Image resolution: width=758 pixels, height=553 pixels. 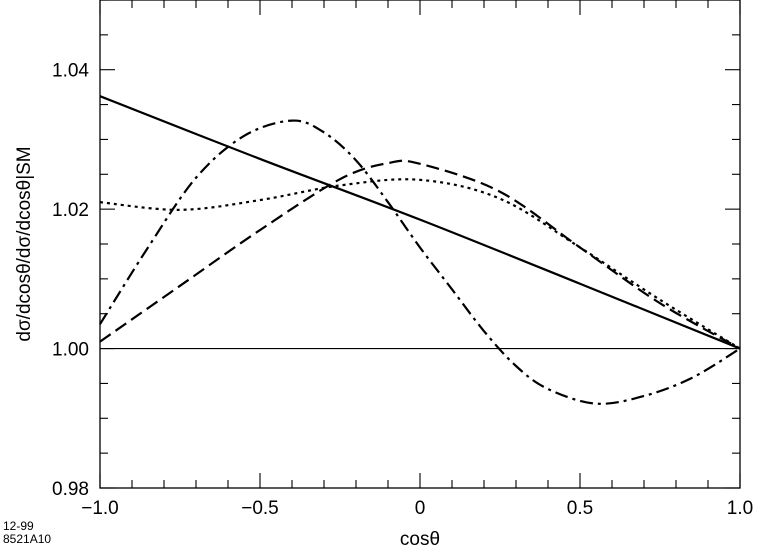 I want to click on figure-date: 12-99, so click(x=18, y=526).